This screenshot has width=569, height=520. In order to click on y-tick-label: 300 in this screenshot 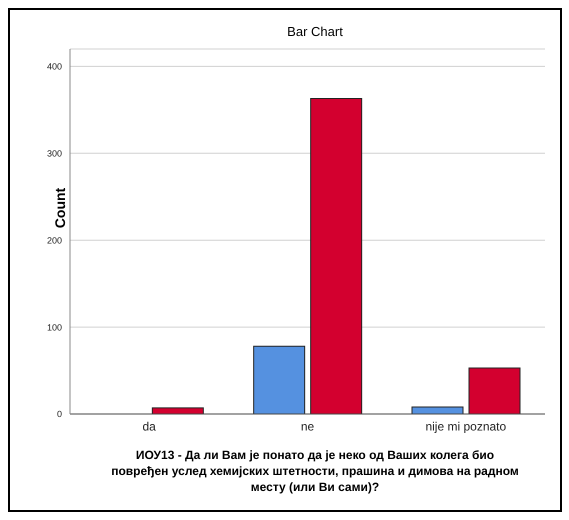, I will do `click(54, 153)`.